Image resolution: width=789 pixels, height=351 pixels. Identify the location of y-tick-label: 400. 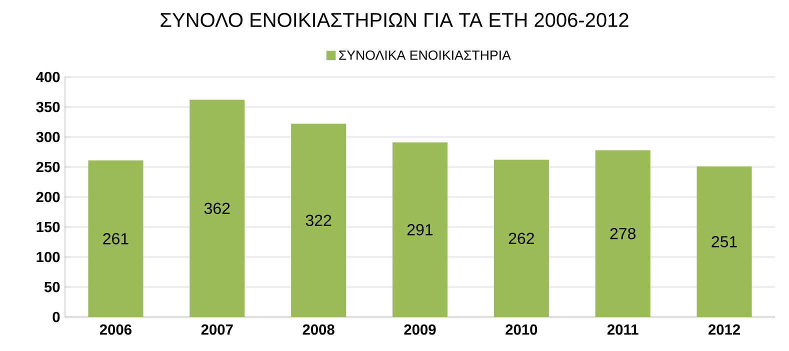
(48, 77).